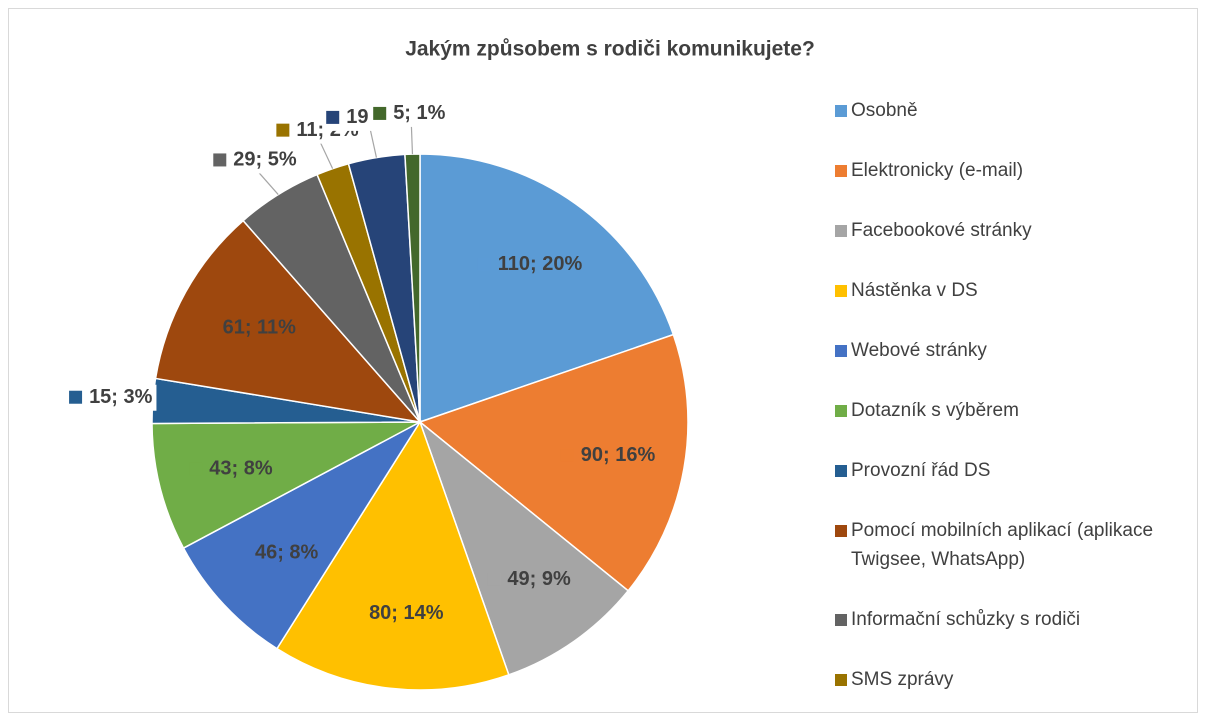 This screenshot has height=719, width=1208. Describe the element at coordinates (539, 579) in the screenshot. I see `data-label: 49; 9%` at that location.